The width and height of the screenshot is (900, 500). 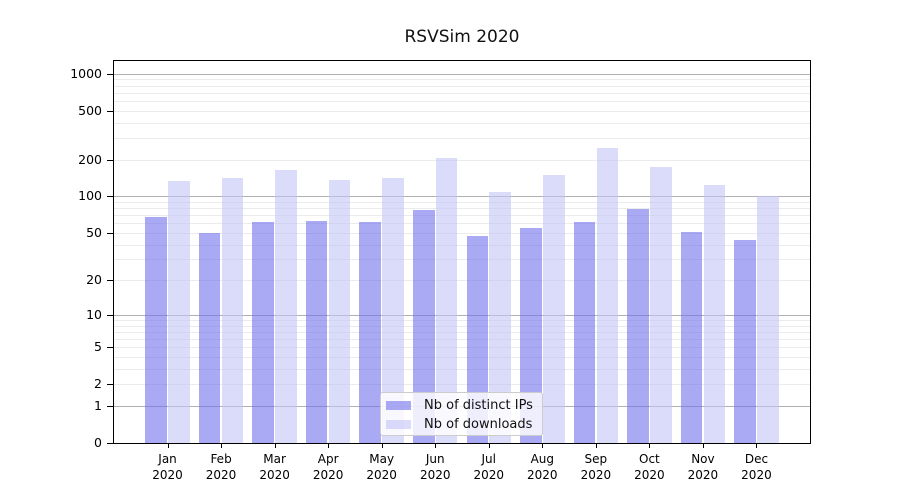 What do you see at coordinates (649, 459) in the screenshot?
I see `x-tick-label-line: Oct` at bounding box center [649, 459].